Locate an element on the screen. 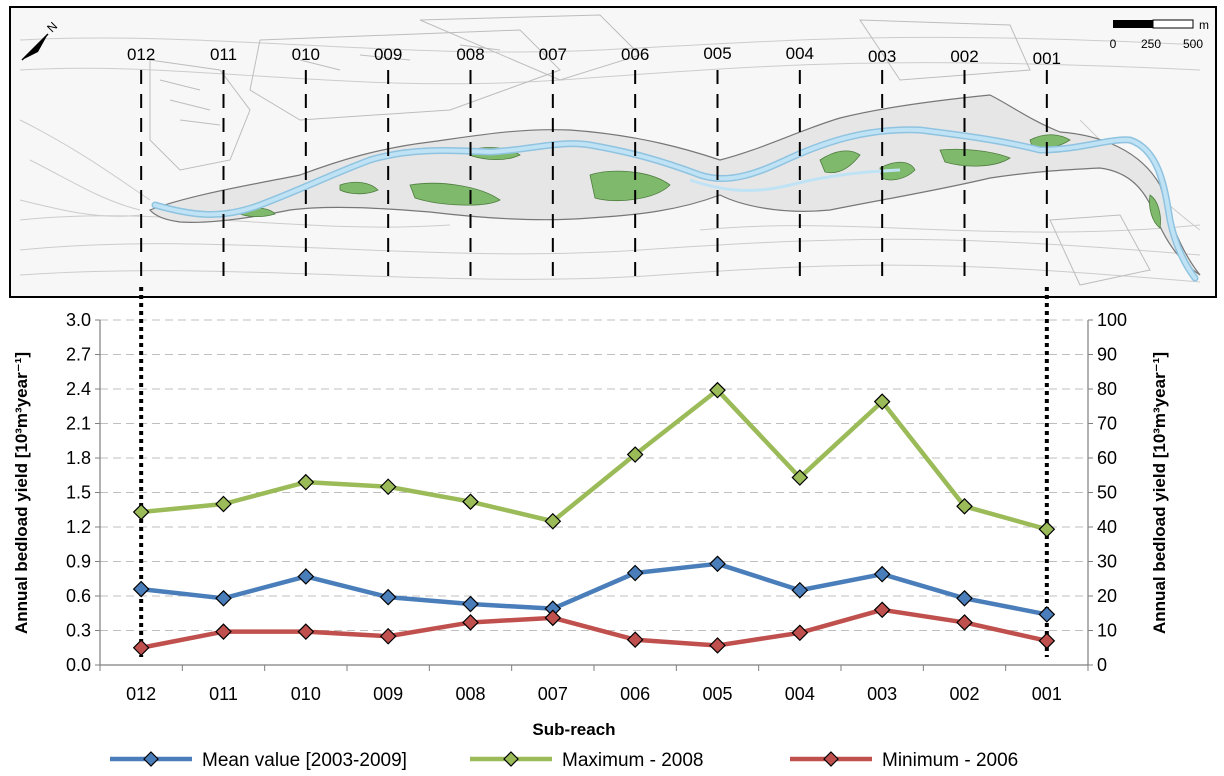 The image size is (1224, 776). legend-item: Mean value [2003-2009] is located at coordinates (258, 760).